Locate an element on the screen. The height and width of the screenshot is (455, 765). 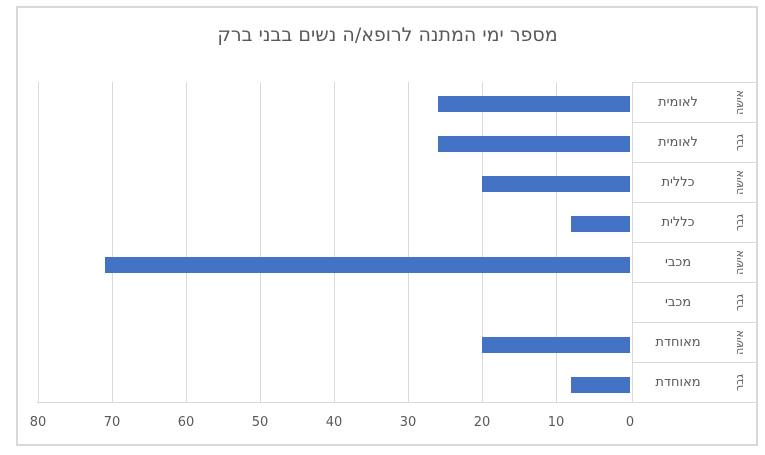
x-tick-label: 10 is located at coordinates (556, 422).